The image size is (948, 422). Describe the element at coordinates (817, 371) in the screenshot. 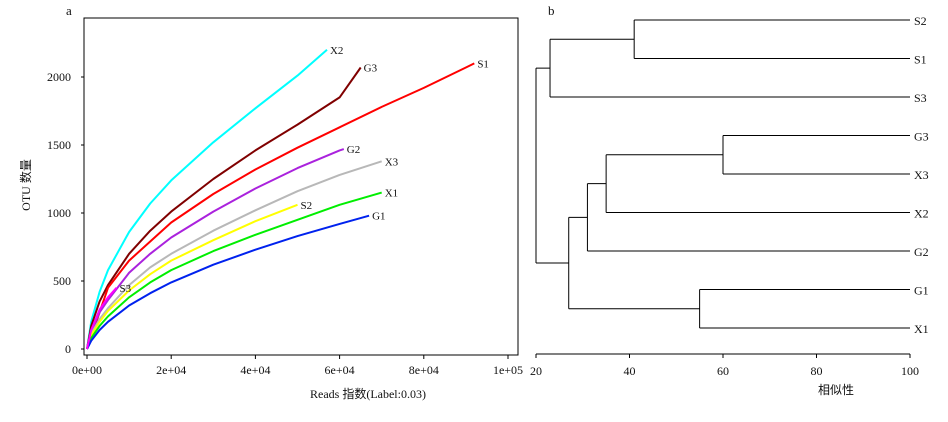

I see `similarity-tick-label: 80` at that location.